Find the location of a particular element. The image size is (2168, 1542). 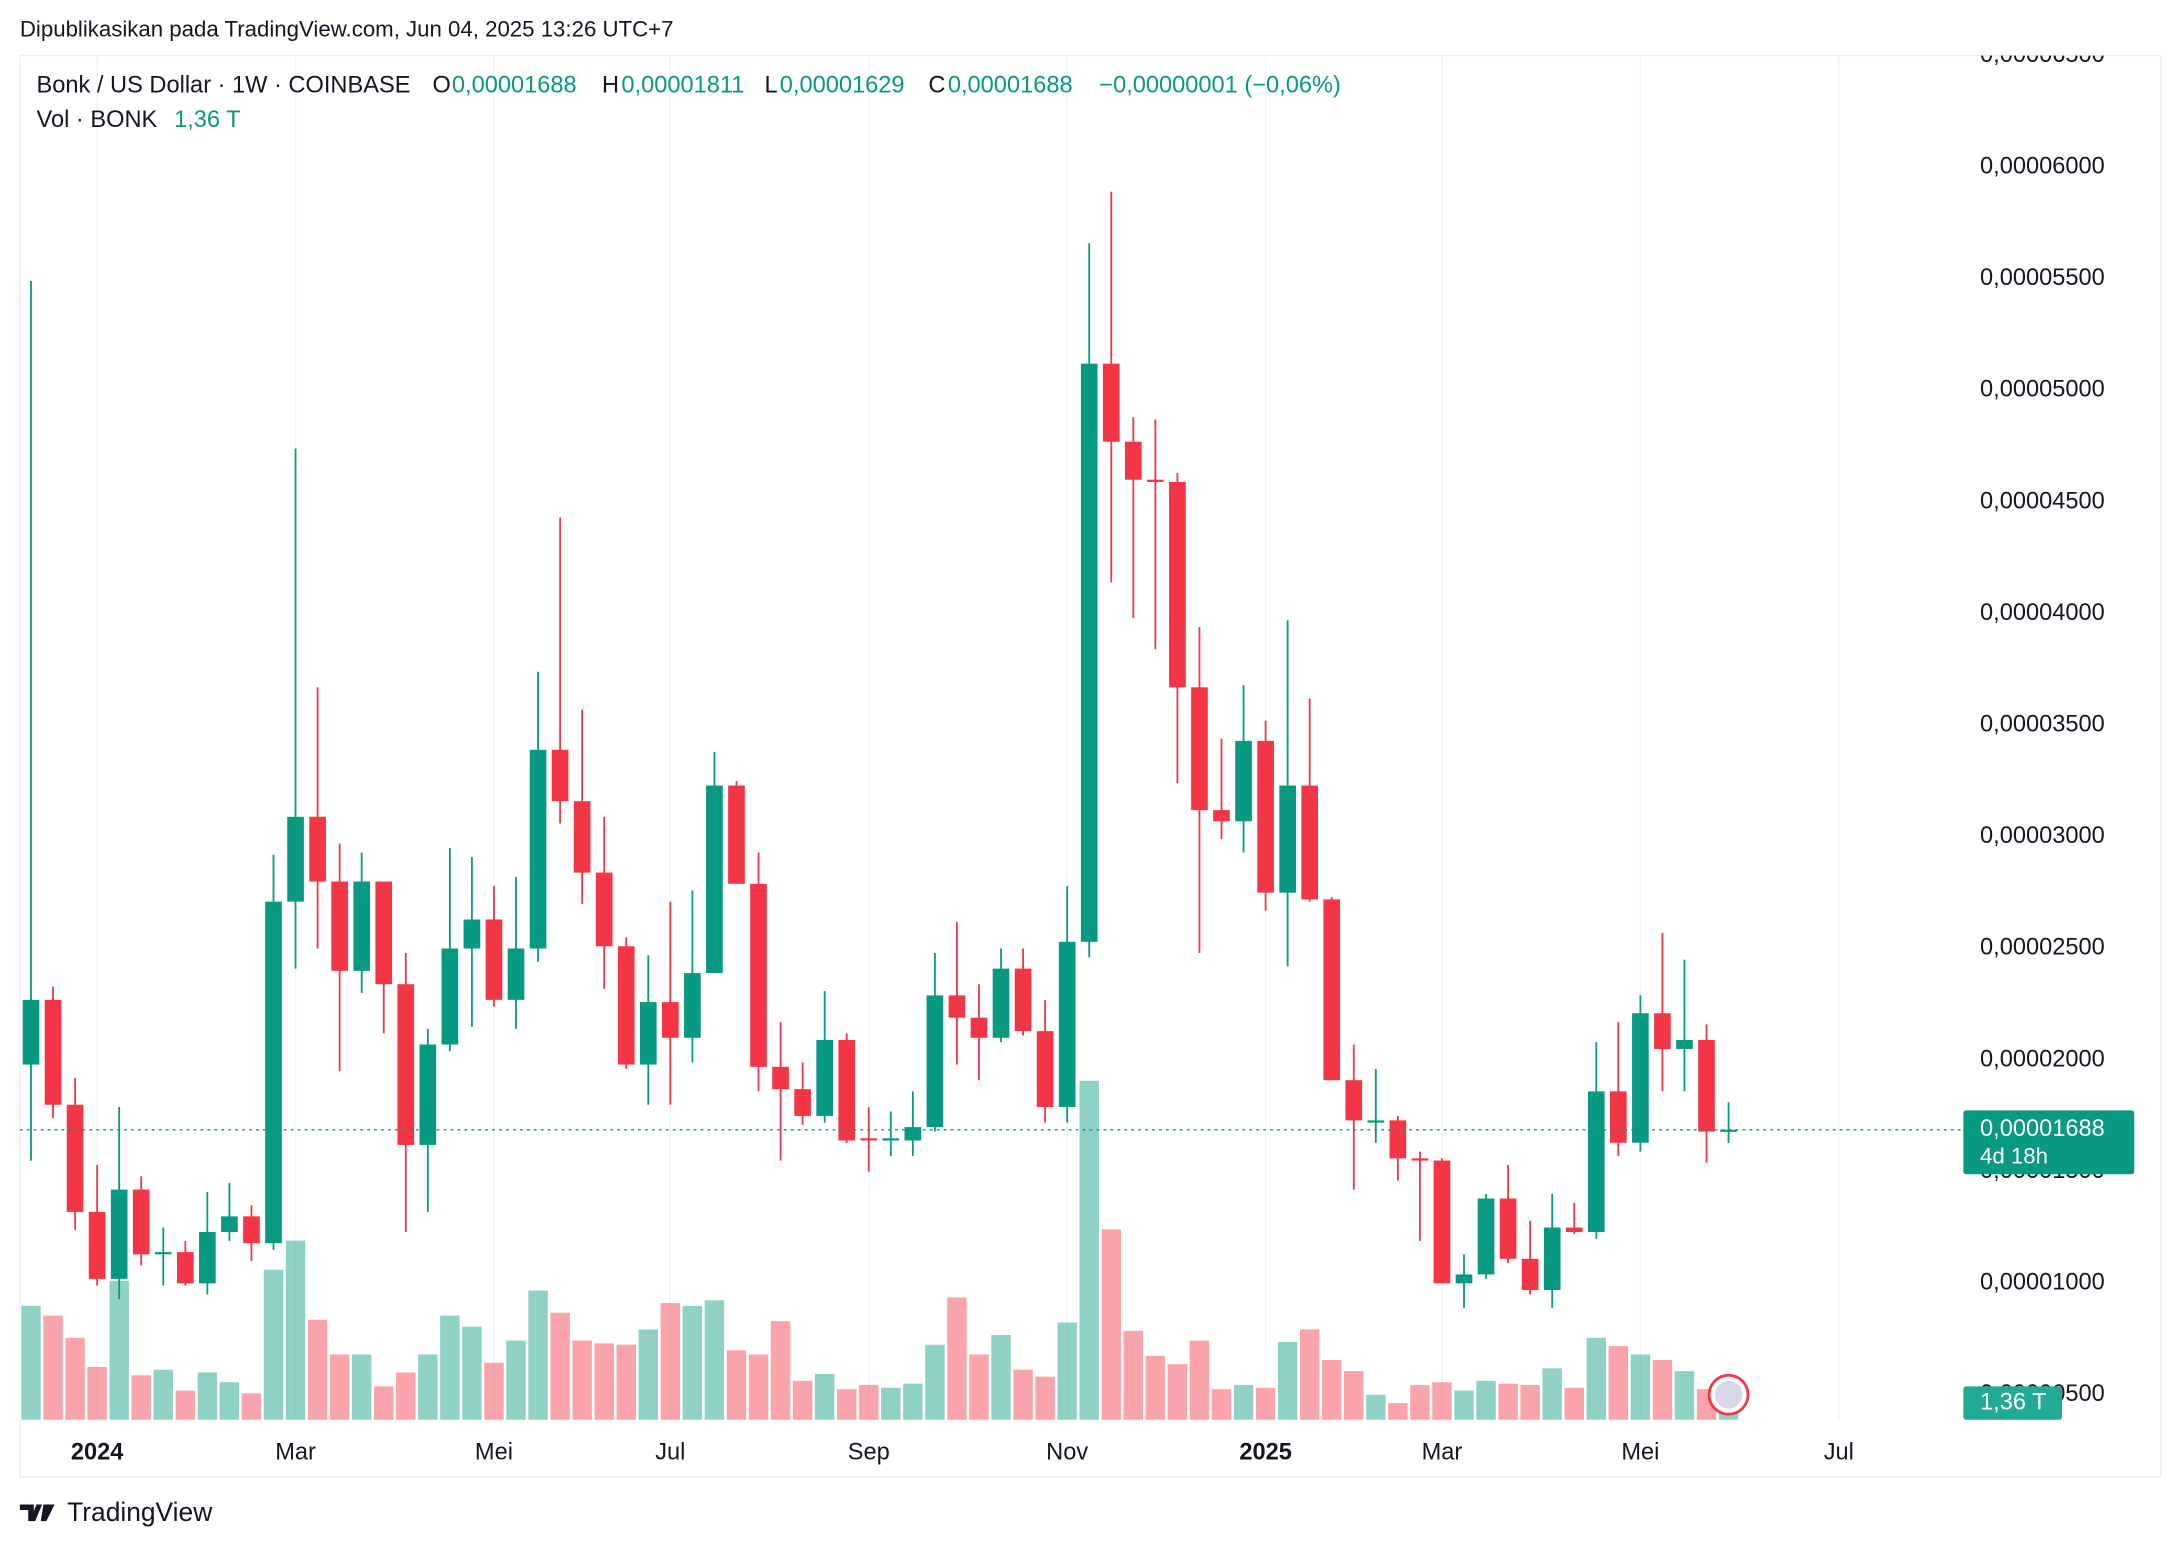

ohlc-key: L is located at coordinates (770, 85).